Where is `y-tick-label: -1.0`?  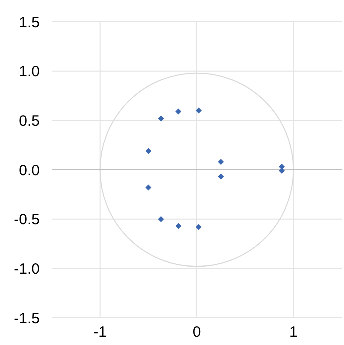
y-tick-label: -1.0 is located at coordinates (27, 269).